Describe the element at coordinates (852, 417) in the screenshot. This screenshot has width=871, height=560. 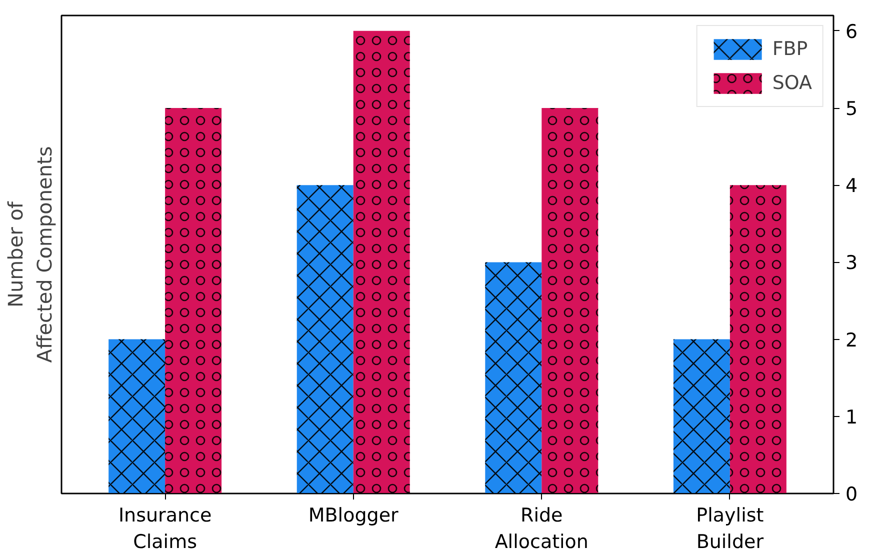
I see `y-tick-label: 1` at that location.